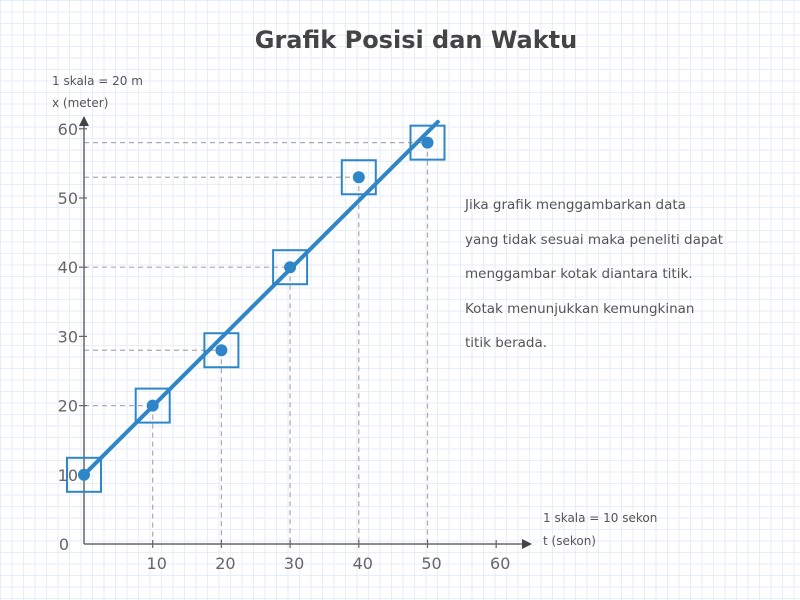 Image resolution: width=800 pixels, height=600 pixels. What do you see at coordinates (68, 406) in the screenshot?
I see `y-tick-label: 20` at bounding box center [68, 406].